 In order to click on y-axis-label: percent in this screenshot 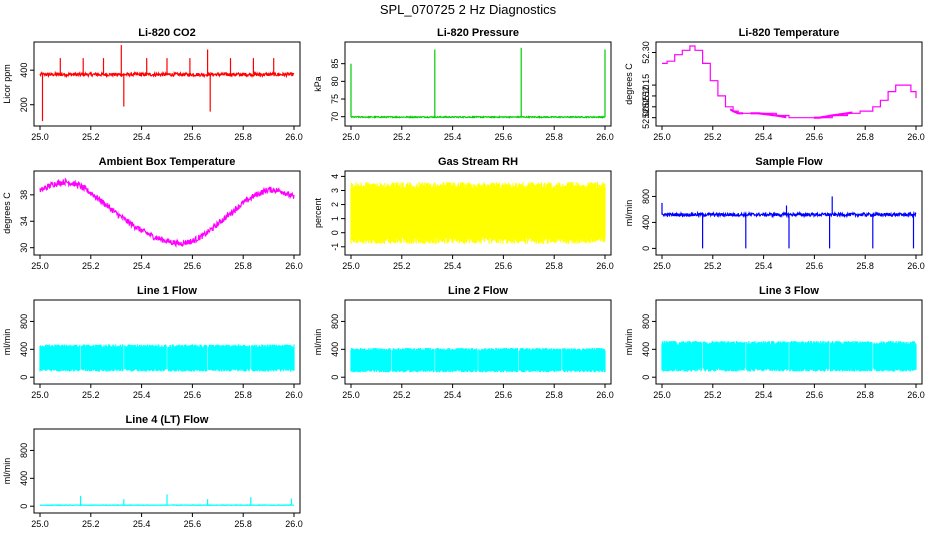, I will do `click(318, 212)`.